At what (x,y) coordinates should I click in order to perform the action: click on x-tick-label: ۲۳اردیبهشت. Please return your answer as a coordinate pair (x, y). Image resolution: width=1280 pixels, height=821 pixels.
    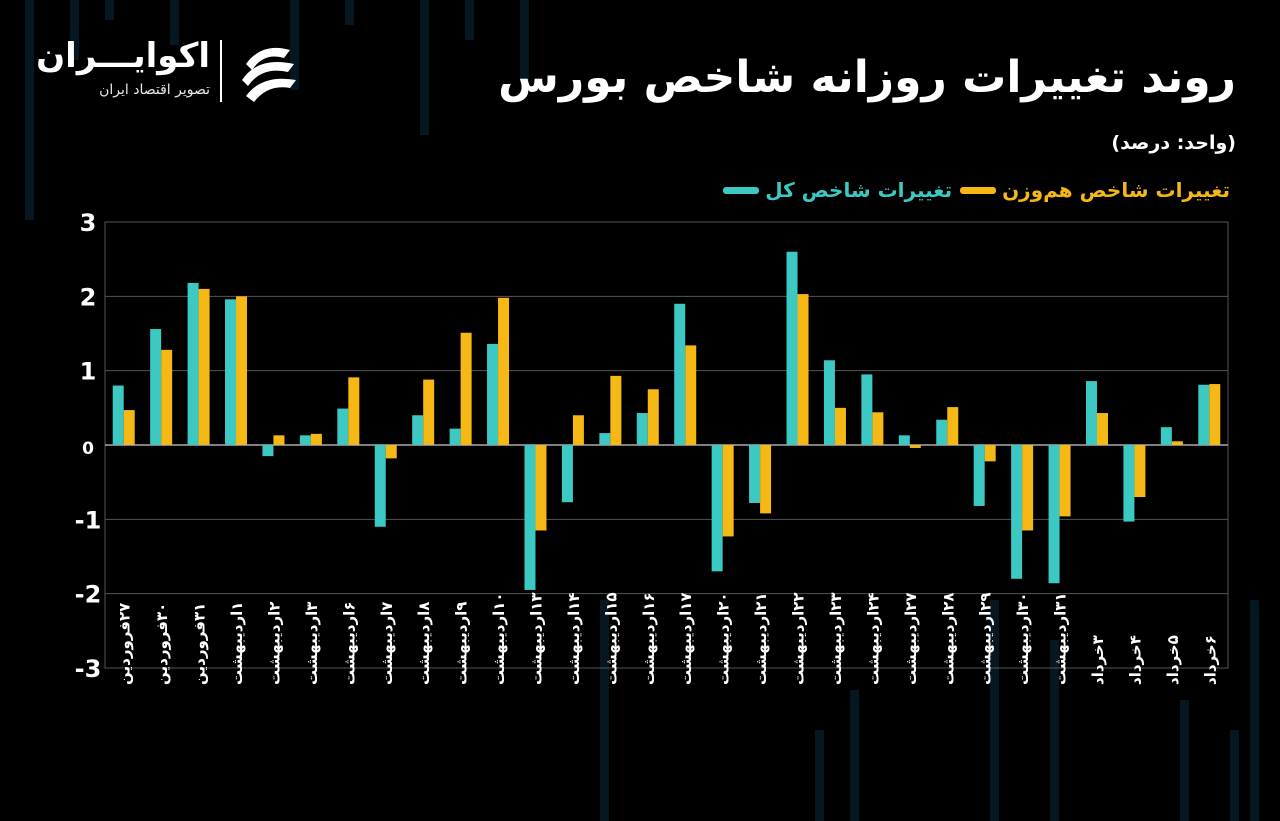
    Looking at the image, I should click on (836, 638).